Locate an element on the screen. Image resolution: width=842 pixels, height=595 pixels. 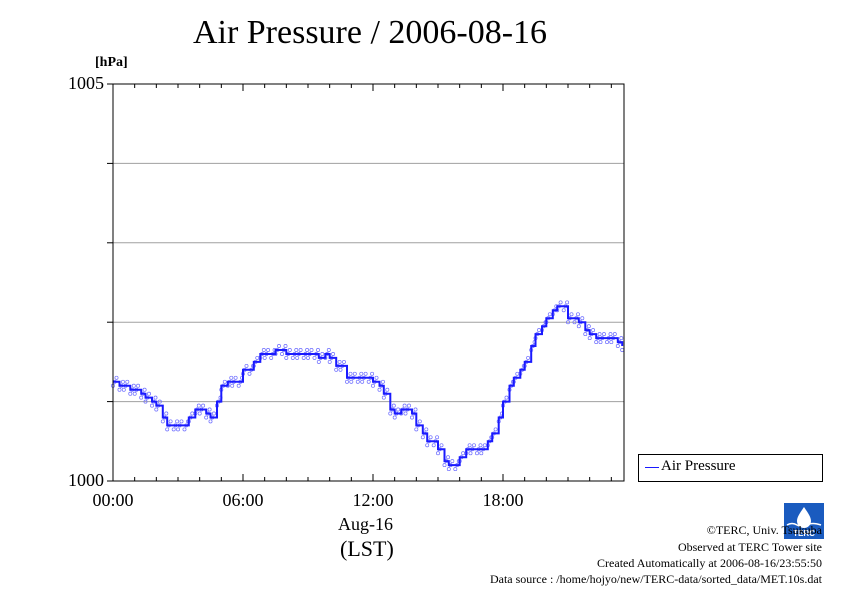
x-tick-label-3: 18:00 is located at coordinates (503, 500).